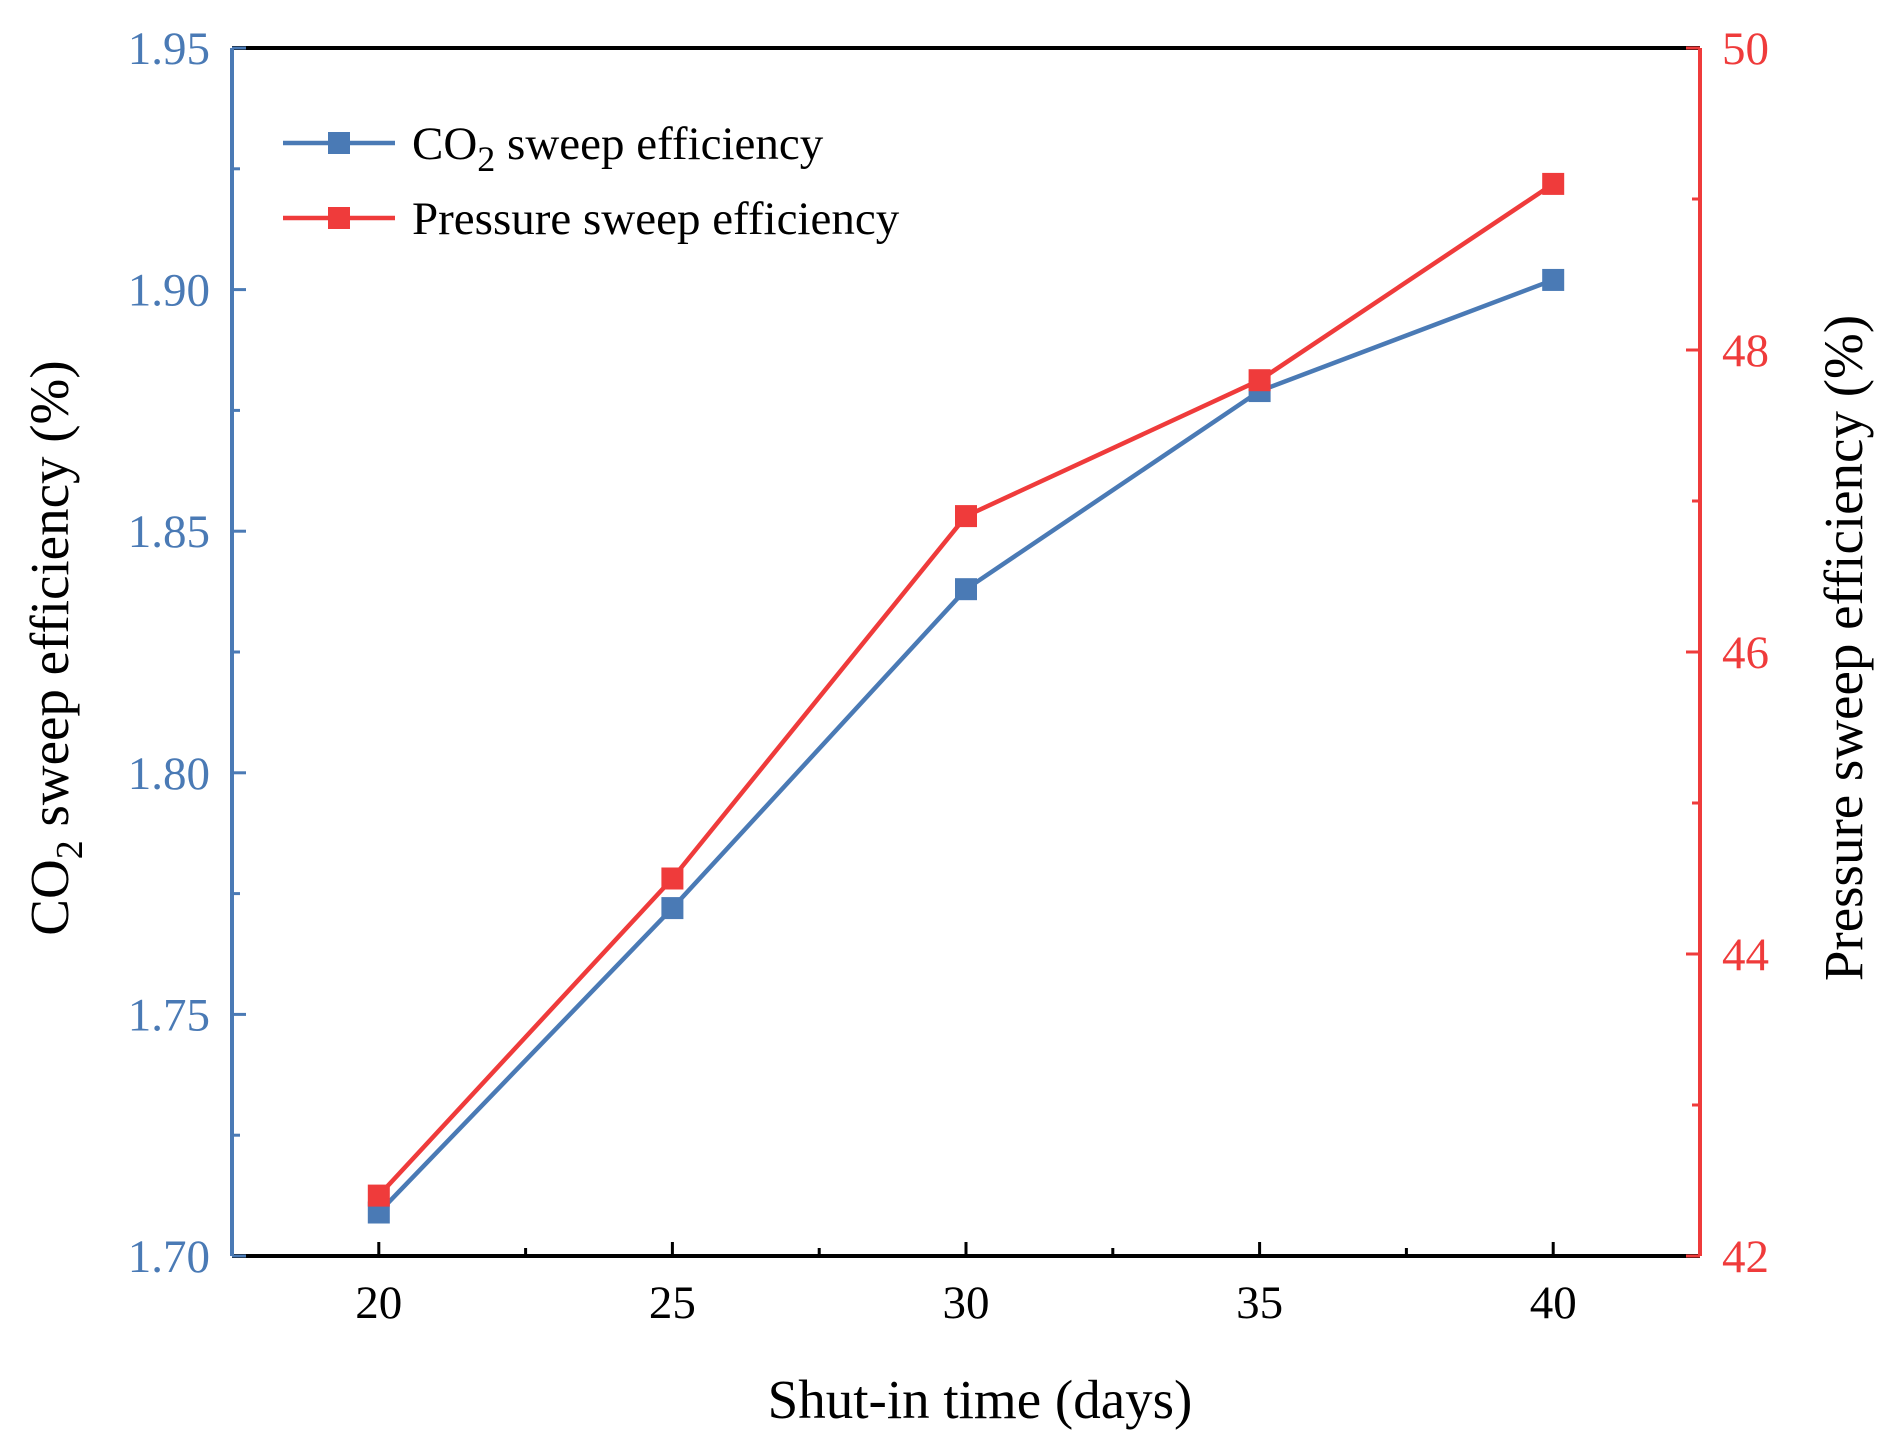 The width and height of the screenshot is (1895, 1440). I want to click on y-right-tick-label: 44, so click(1745, 955).